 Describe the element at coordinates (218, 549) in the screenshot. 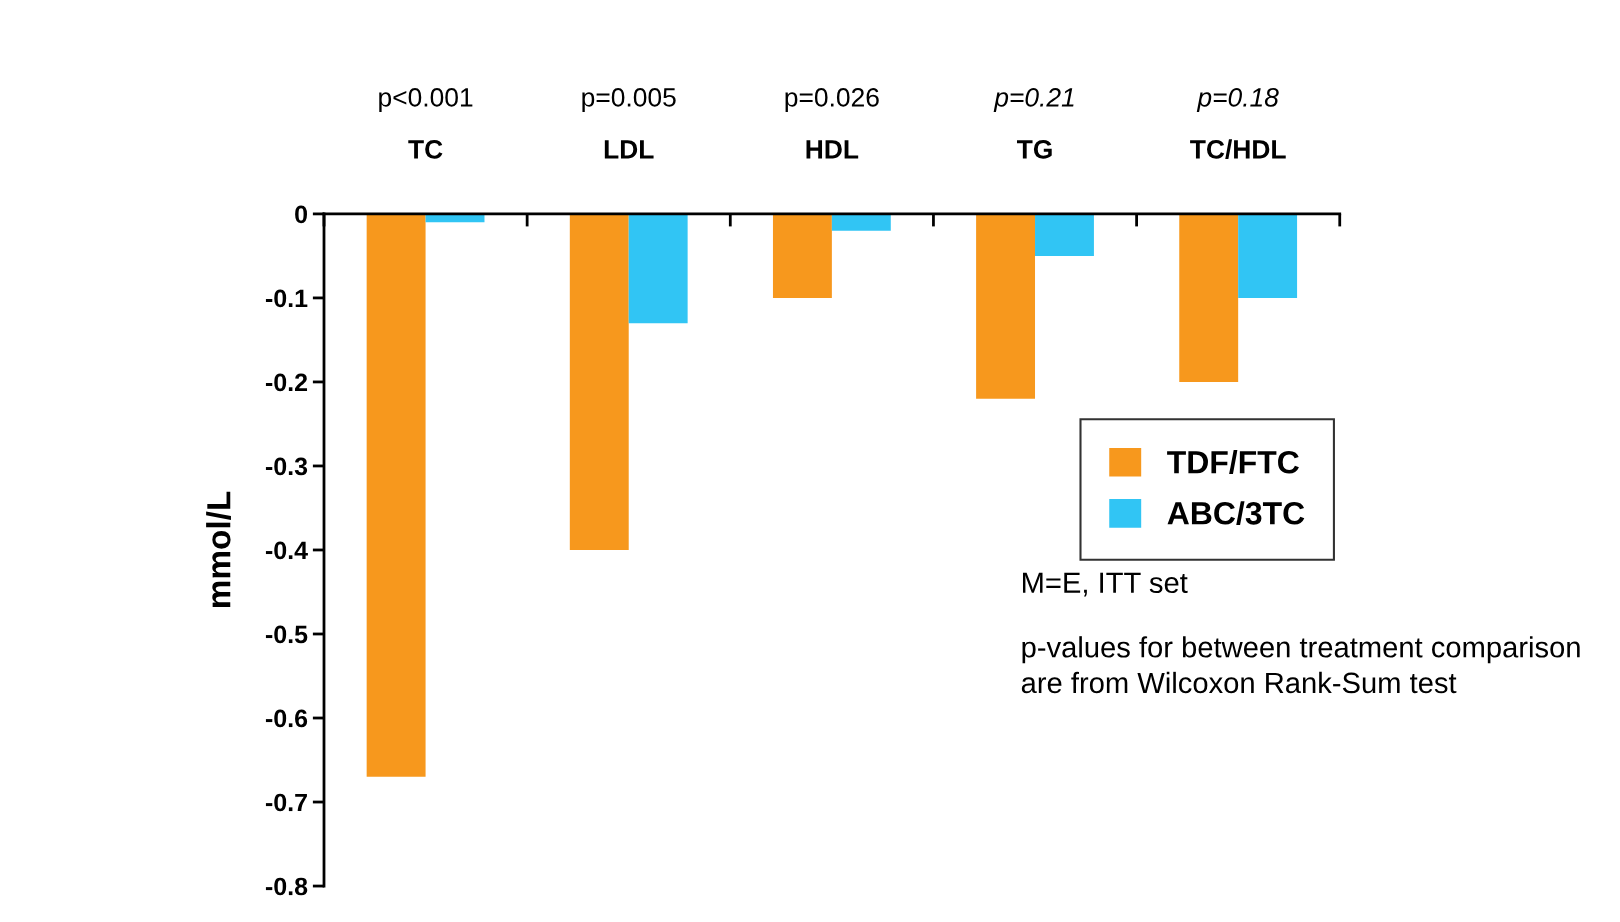

I see `y-axis-title: mmol/L` at that location.